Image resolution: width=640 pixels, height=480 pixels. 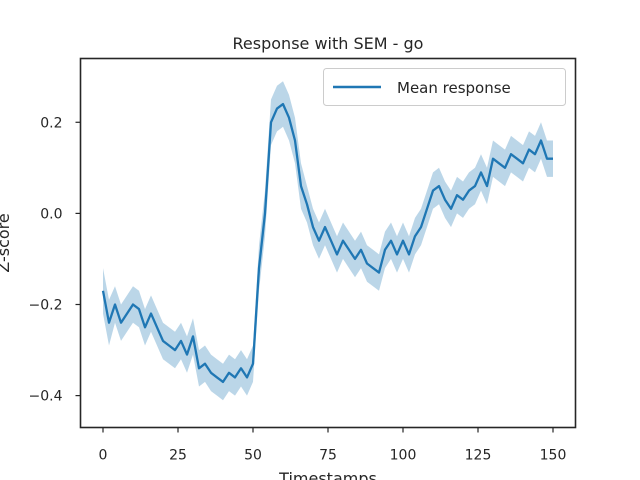 I want to click on legend-label: Mean response, so click(x=454, y=88).